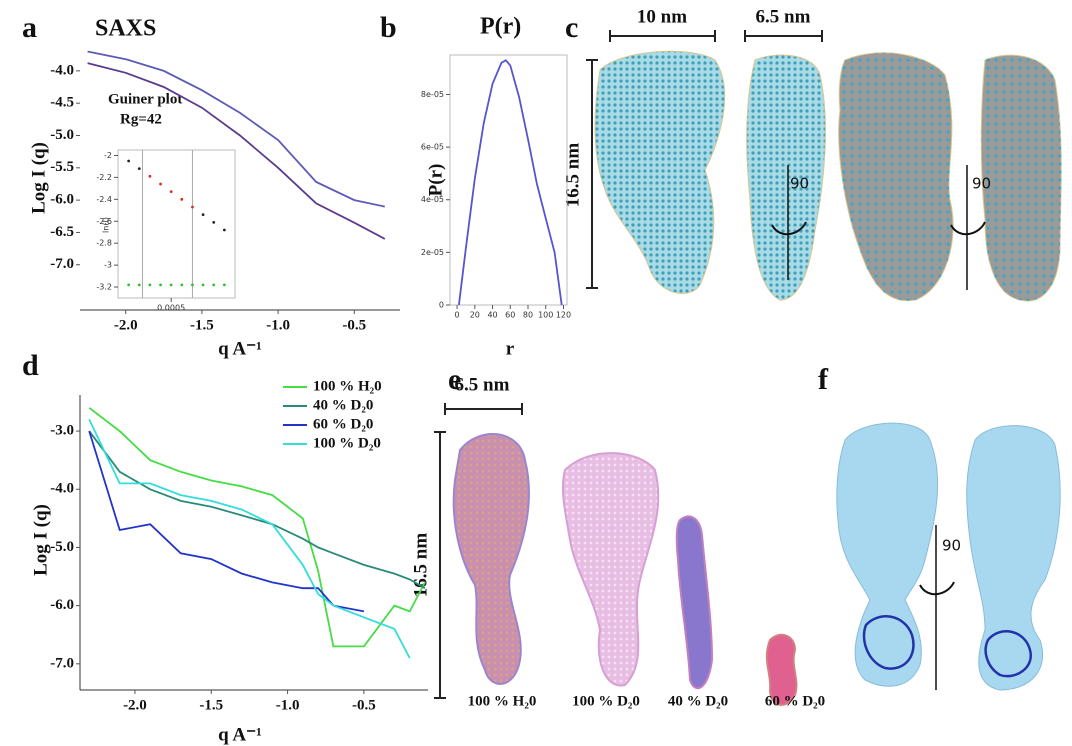 The height and width of the screenshot is (746, 1072). Describe the element at coordinates (563, 315) in the screenshot. I see `x-tick-label: 120` at that location.